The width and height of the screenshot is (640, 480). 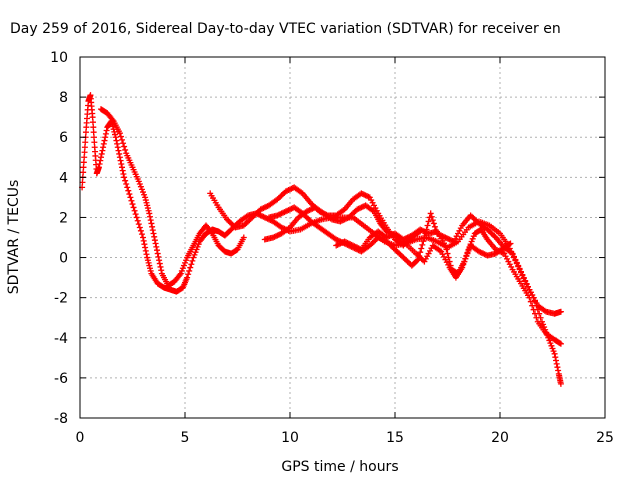 I want to click on y-tick-label: -2, so click(x=61, y=299).